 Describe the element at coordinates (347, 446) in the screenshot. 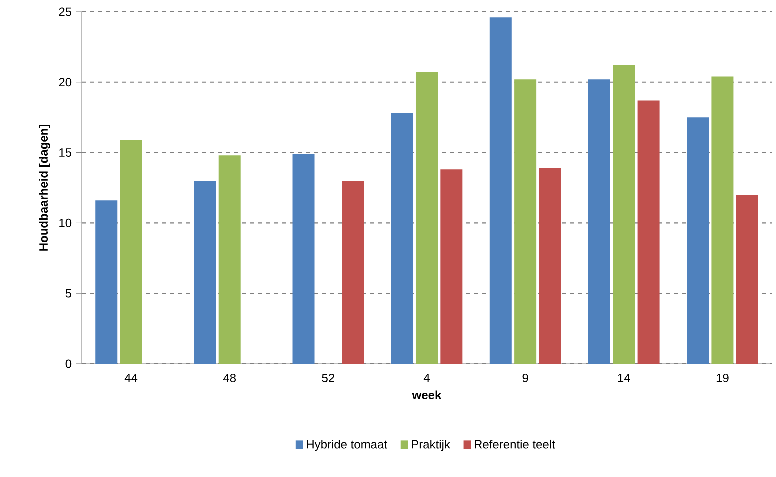

I see `legend-label: Hybride tomaat` at that location.